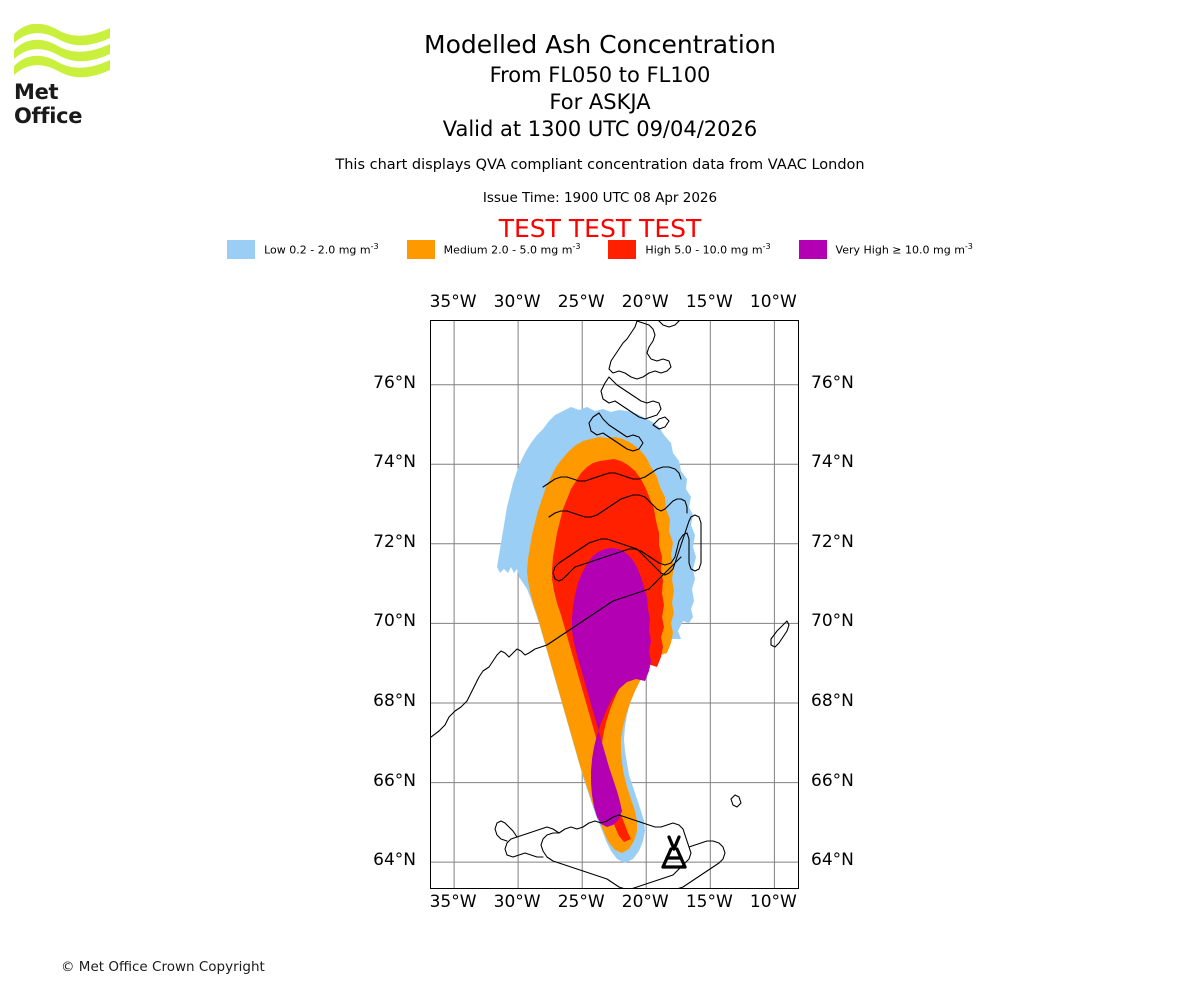 Image resolution: width=1200 pixels, height=1000 pixels. Describe the element at coordinates (517, 902) in the screenshot. I see `lon-tick-bottom-1: 30°W` at that location.